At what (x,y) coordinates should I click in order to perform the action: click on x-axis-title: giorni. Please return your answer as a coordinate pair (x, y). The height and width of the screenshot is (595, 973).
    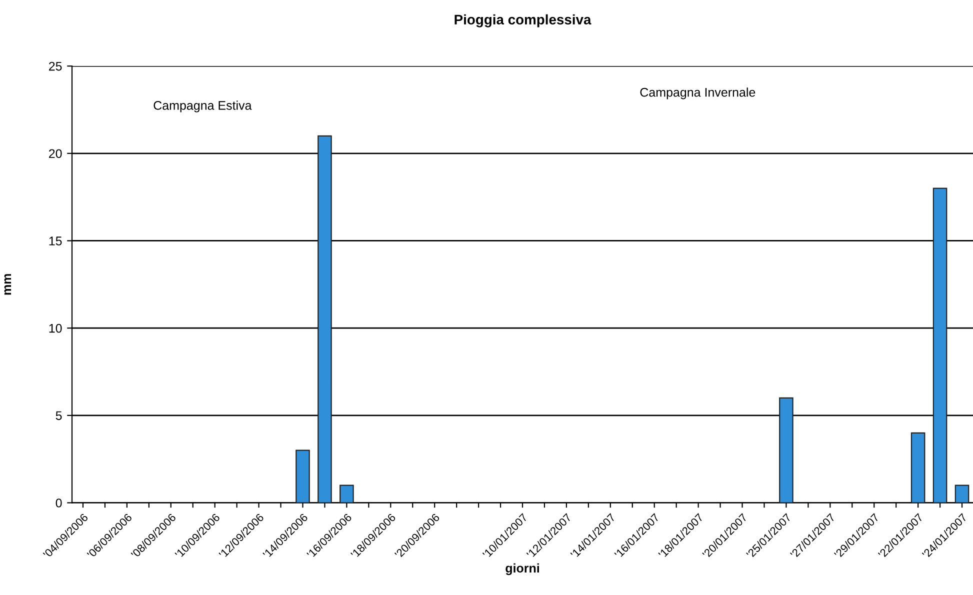
    Looking at the image, I should click on (522, 569).